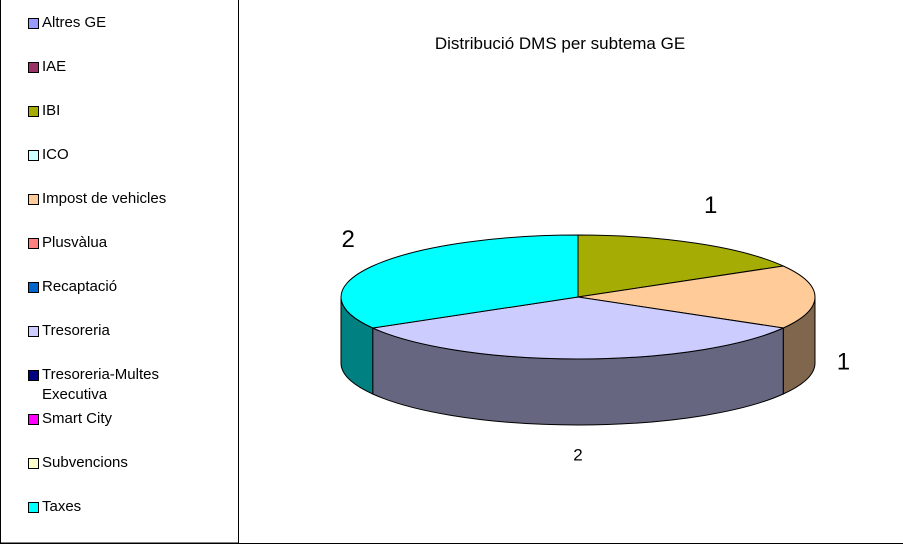  I want to click on legend-item: IBI, so click(44, 111).